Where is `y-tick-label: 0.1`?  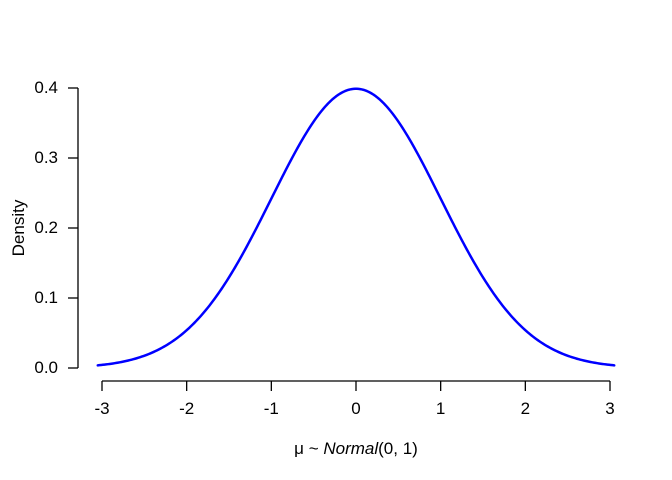 y-tick-label: 0.1 is located at coordinates (46, 297).